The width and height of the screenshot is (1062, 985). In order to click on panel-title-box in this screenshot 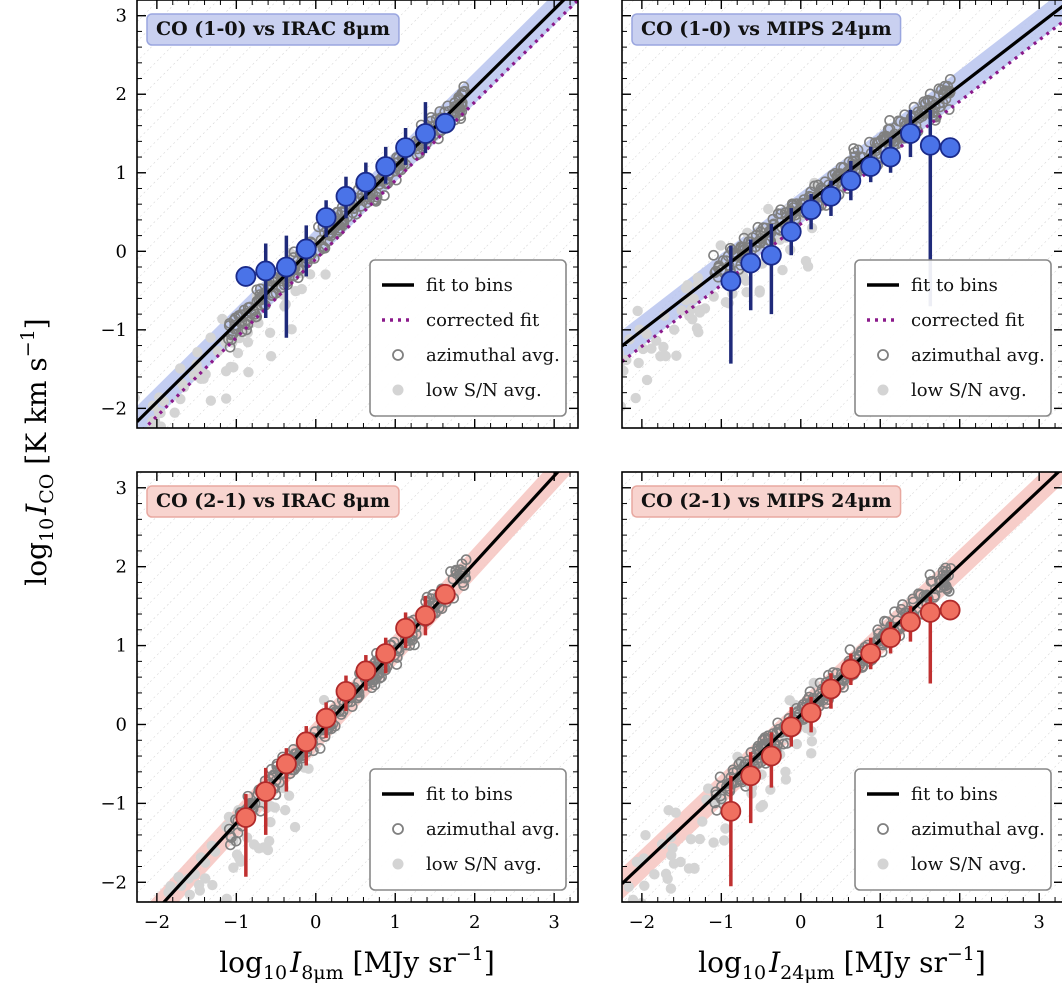, I will do `click(766, 29)`.